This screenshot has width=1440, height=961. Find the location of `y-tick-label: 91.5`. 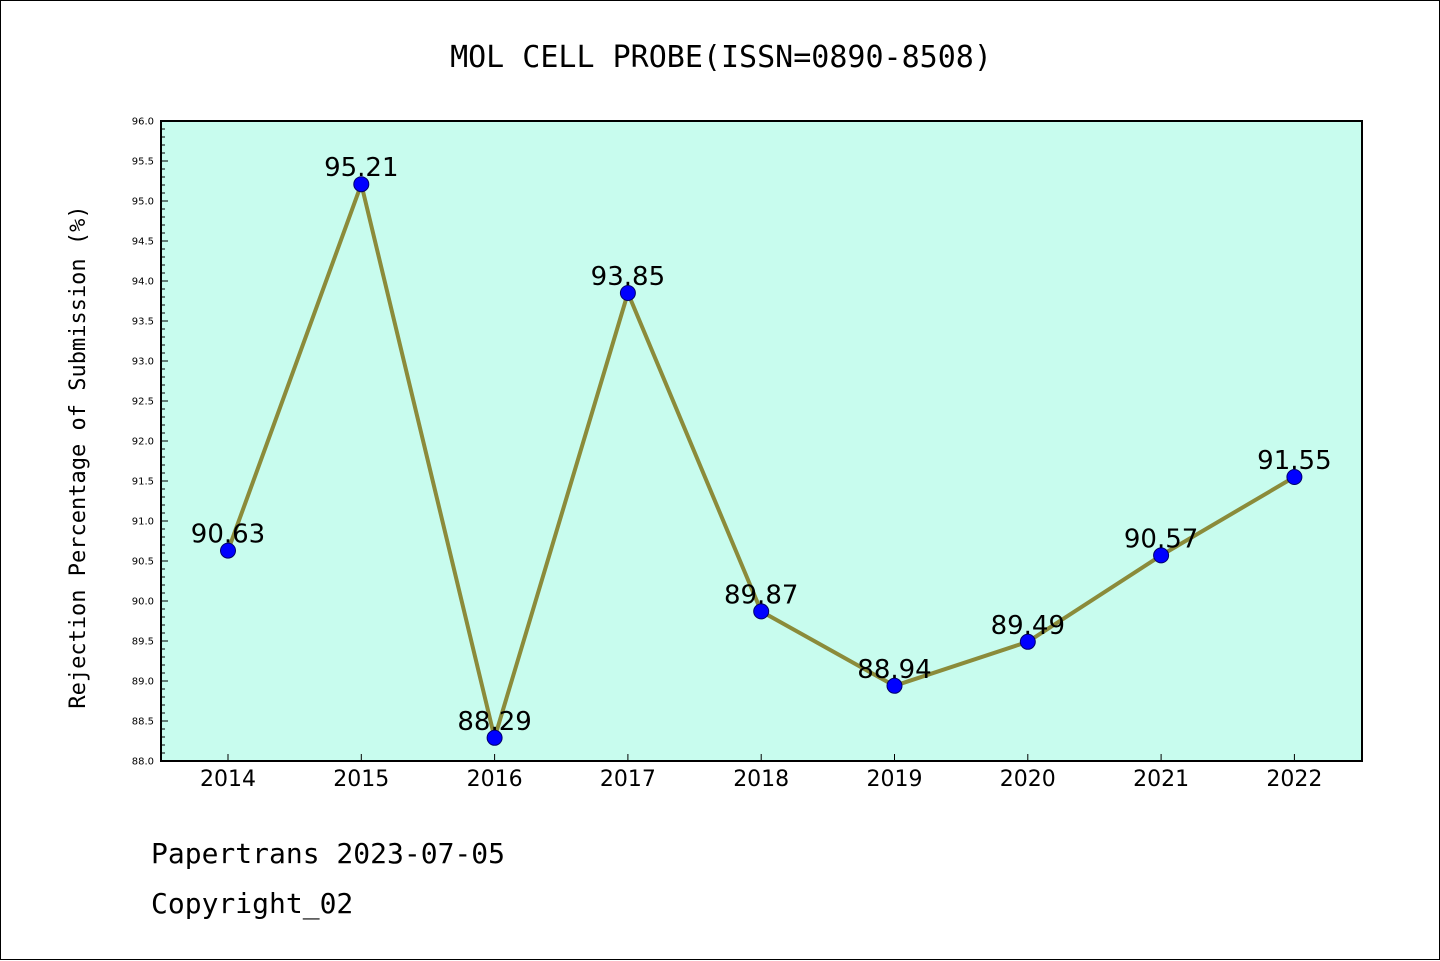

y-tick-label: 91.5 is located at coordinates (143, 482).